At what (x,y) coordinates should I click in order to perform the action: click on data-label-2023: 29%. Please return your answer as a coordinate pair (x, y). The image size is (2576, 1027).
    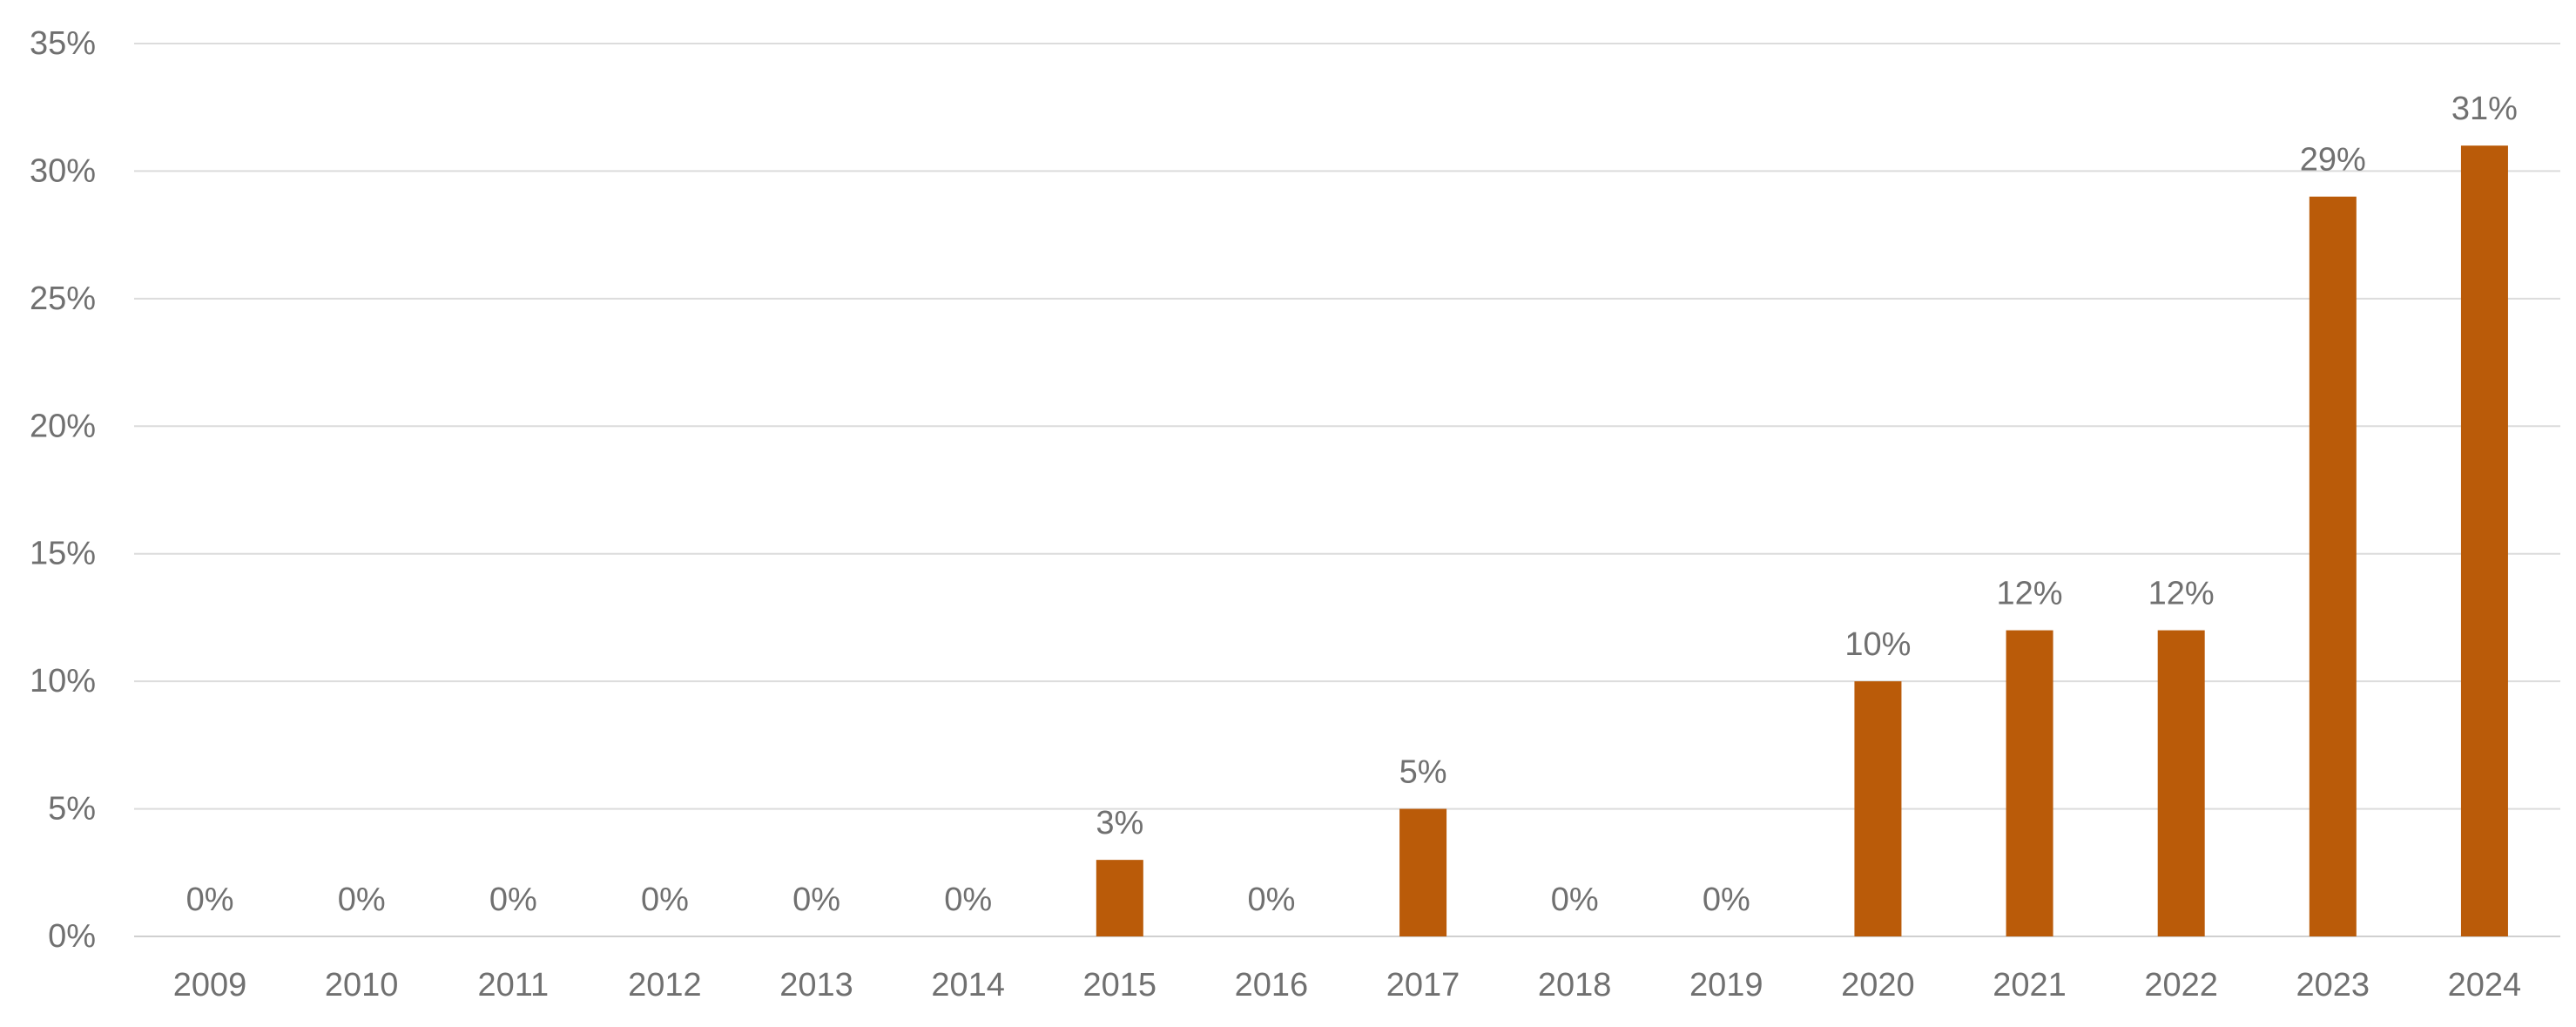
    Looking at the image, I should click on (2333, 160).